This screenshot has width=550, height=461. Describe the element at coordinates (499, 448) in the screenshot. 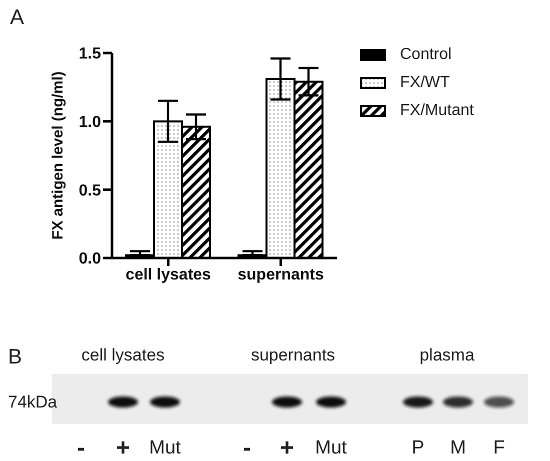

I see `text: F` at that location.